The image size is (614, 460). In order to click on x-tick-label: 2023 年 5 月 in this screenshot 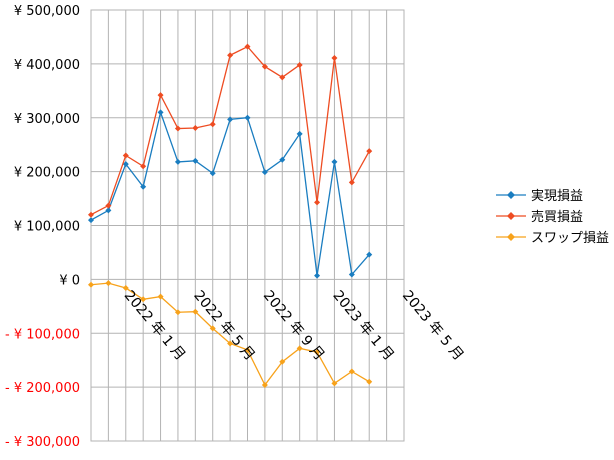, I will do `click(432, 326)`.